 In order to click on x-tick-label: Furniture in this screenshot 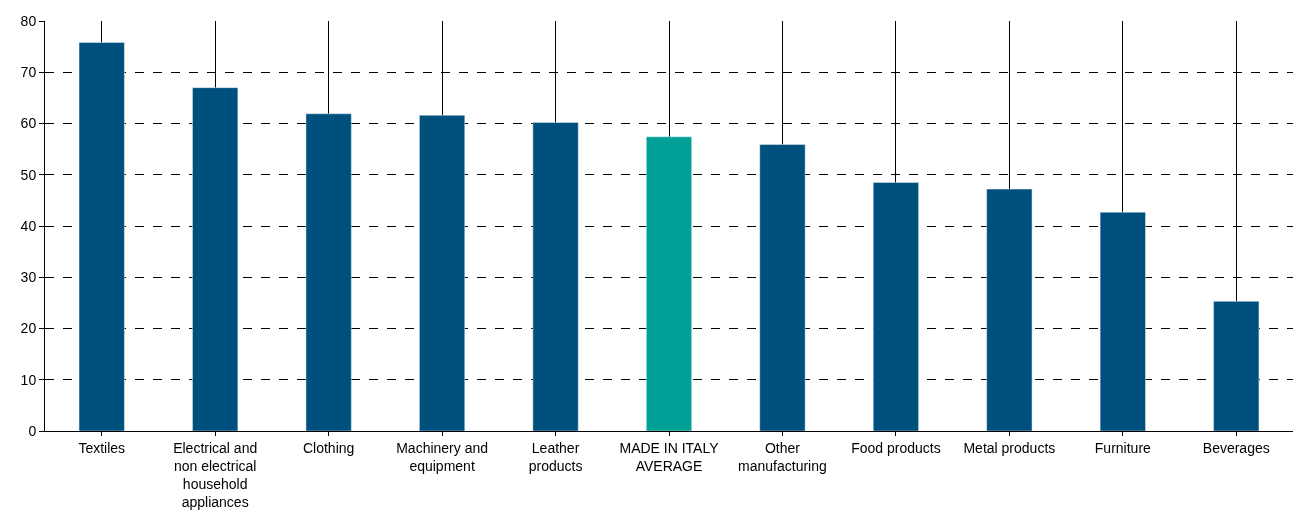, I will do `click(1123, 447)`.